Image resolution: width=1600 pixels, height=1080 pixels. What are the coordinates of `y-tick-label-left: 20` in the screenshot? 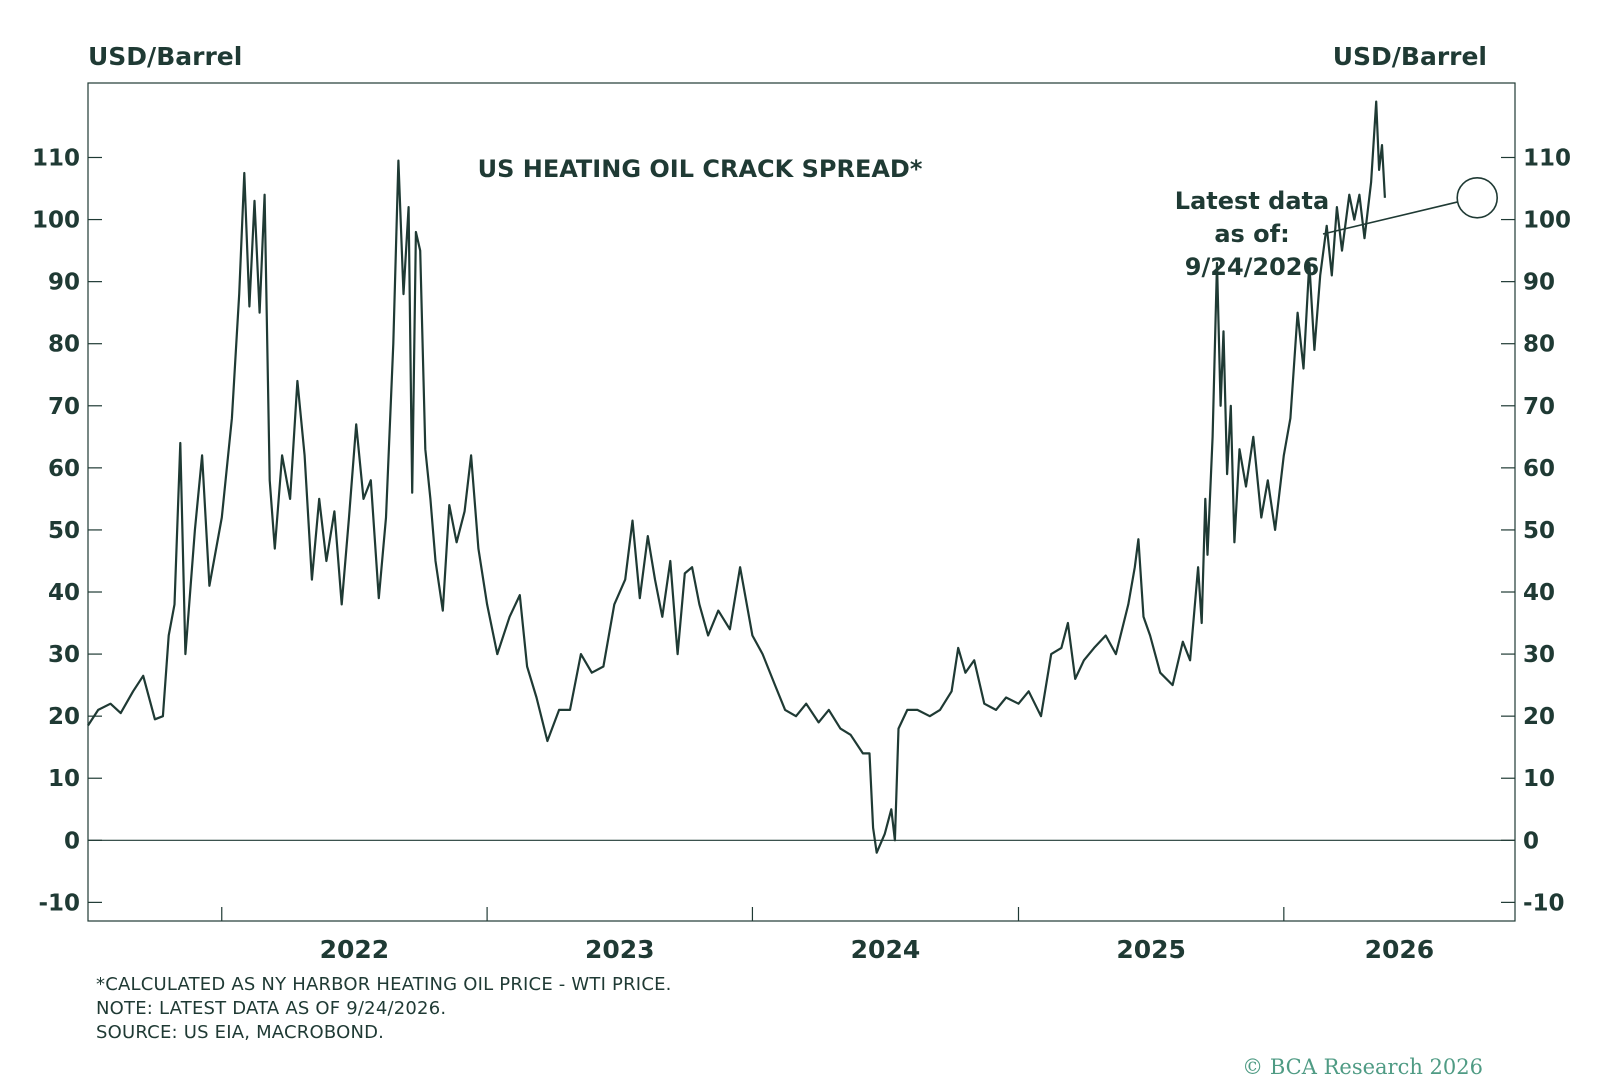 It's located at (64, 717).